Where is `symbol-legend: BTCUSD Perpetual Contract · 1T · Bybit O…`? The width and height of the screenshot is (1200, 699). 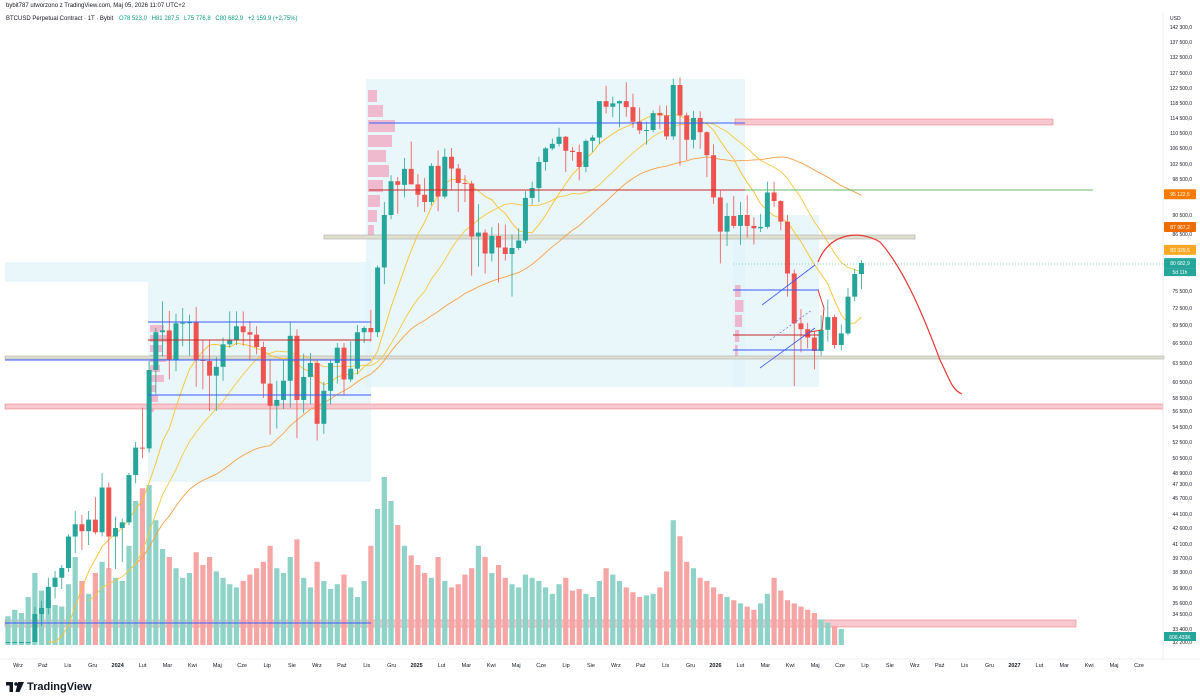 symbol-legend: BTCUSD Perpetual Contract · 1T · Bybit O… is located at coordinates (153, 19).